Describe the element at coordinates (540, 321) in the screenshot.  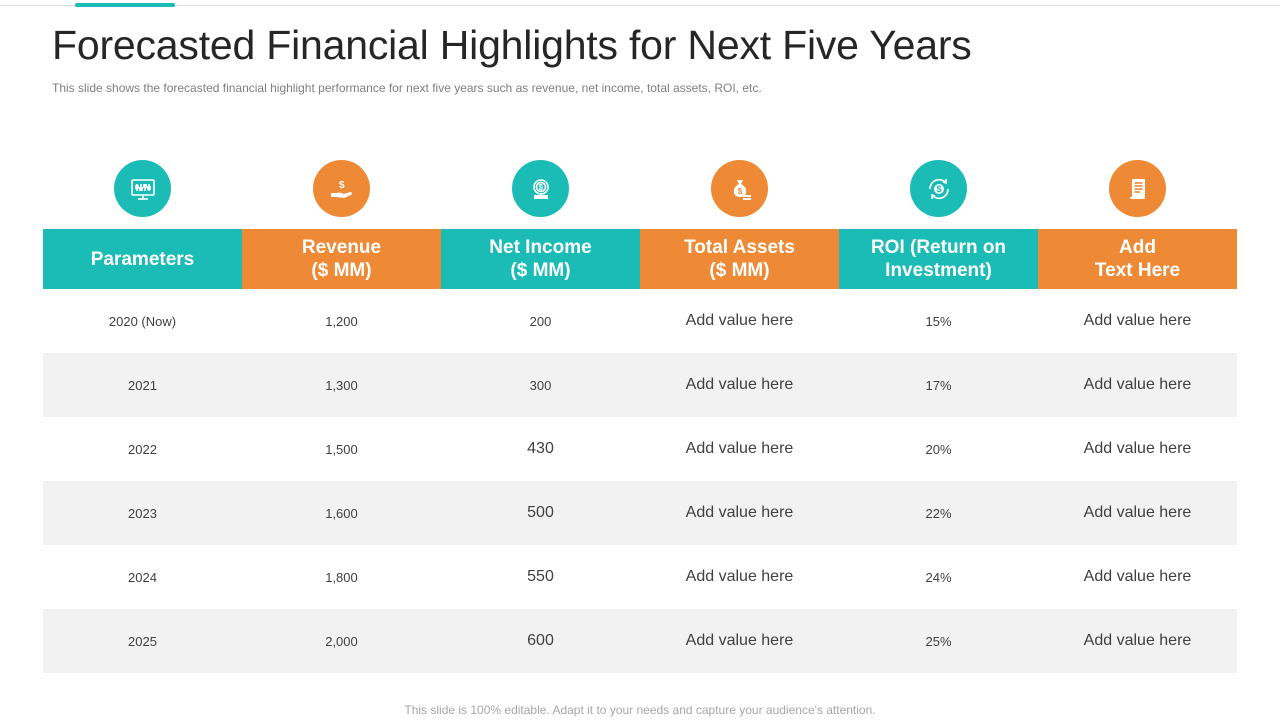
I see `cell-net-income: 200` at that location.